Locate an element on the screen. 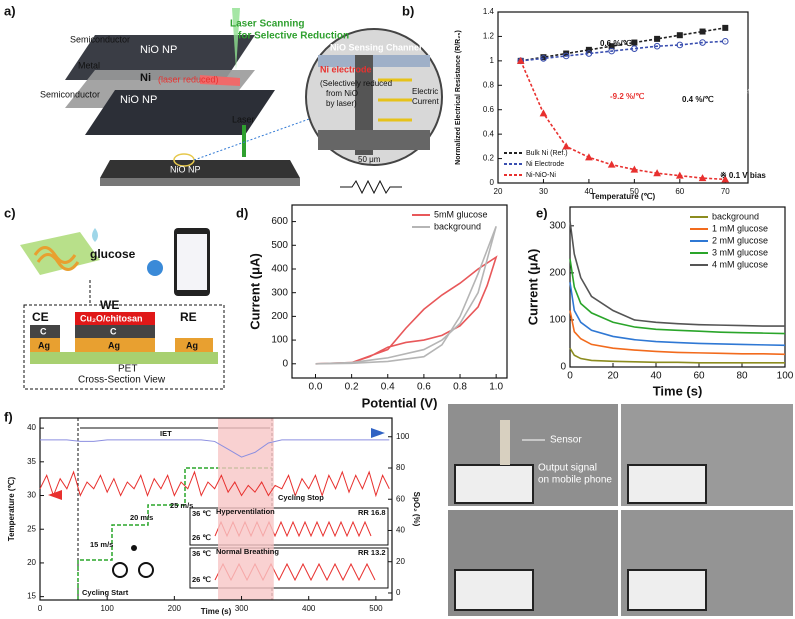 The width and height of the screenshot is (795, 619). y-tick-label: 1 is located at coordinates (492, 60).